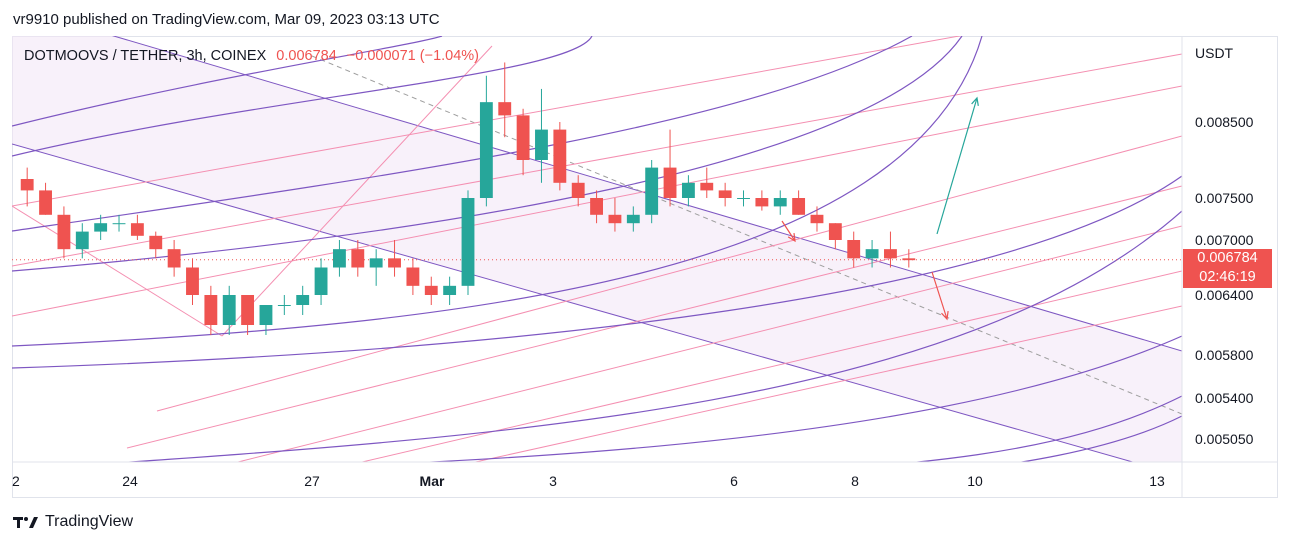  Describe the element at coordinates (945, 315) in the screenshot. I see `arrow-down-target-head` at that location.